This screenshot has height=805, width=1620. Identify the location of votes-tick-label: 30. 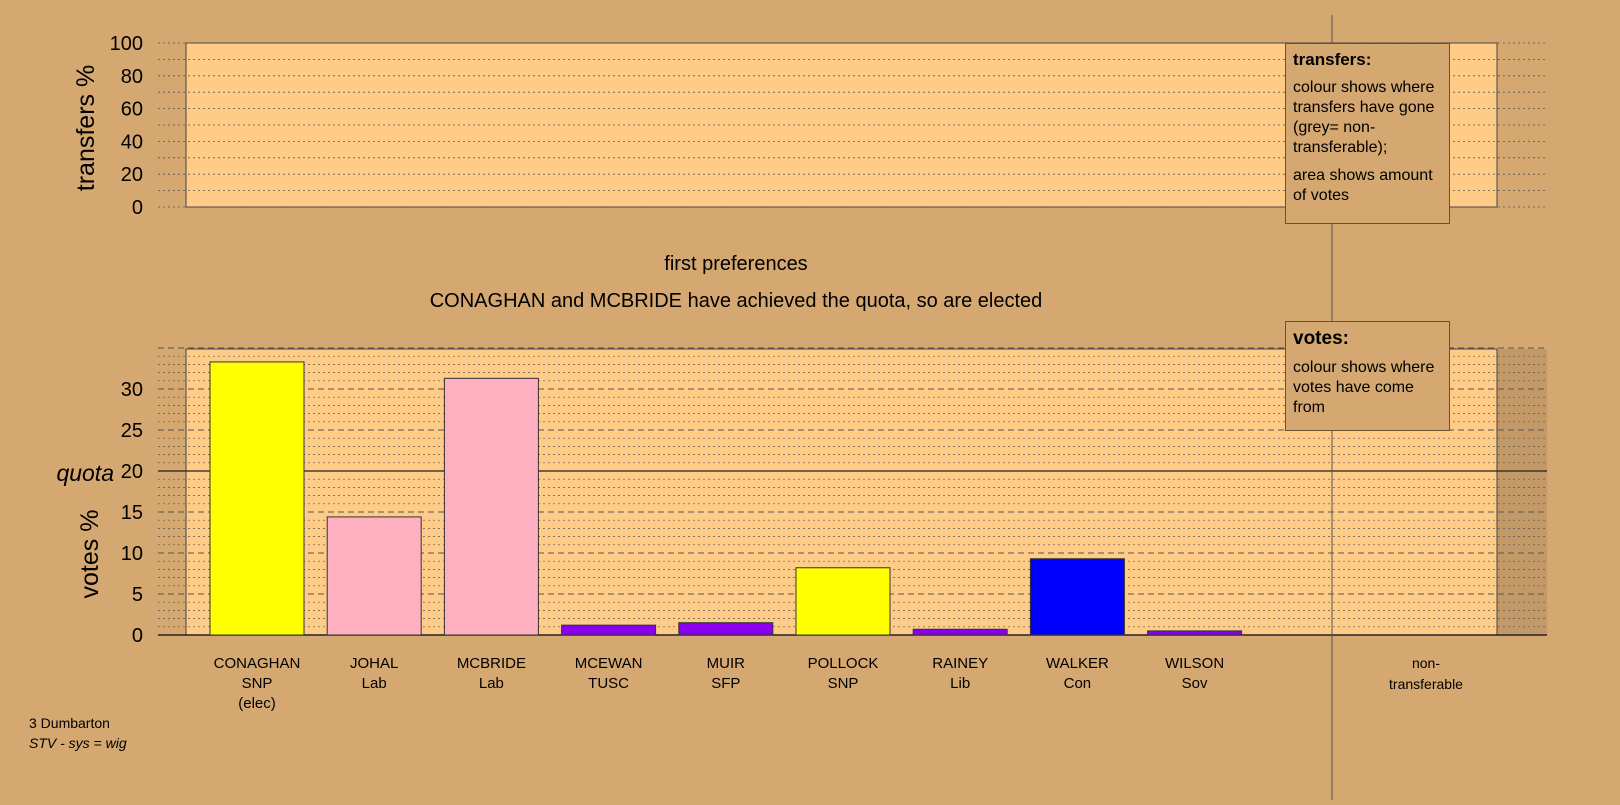
(132, 390).